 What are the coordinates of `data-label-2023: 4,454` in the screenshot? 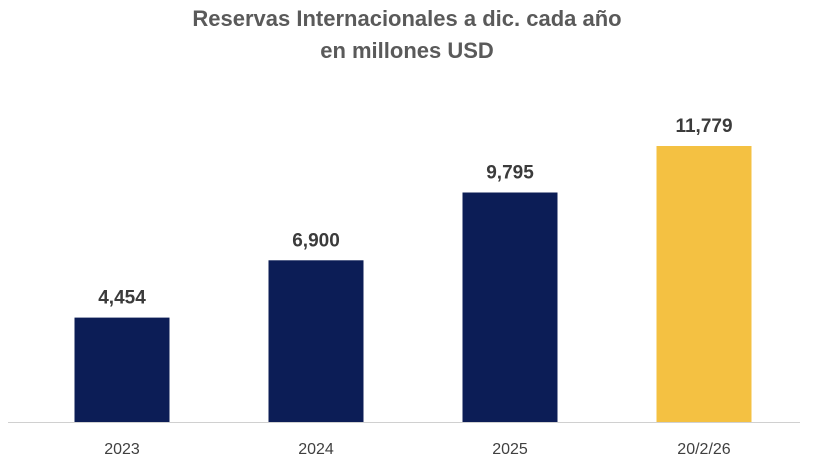 It's located at (122, 298).